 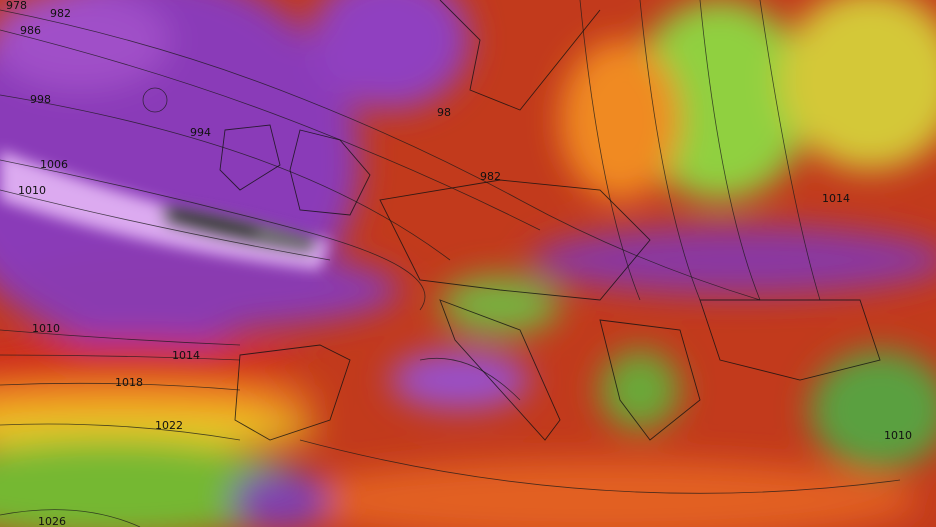 I want to click on isobar-label: 986, so click(x=30, y=30).